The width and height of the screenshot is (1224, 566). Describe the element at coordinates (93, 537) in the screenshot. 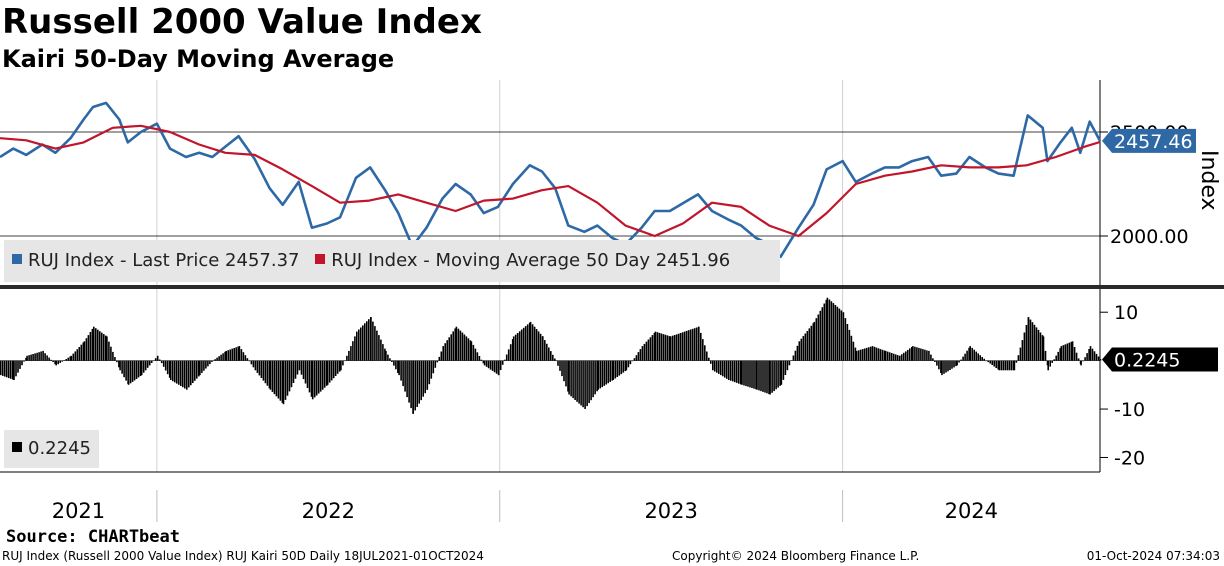

I see `source-note: Source: CHARTbeat` at that location.